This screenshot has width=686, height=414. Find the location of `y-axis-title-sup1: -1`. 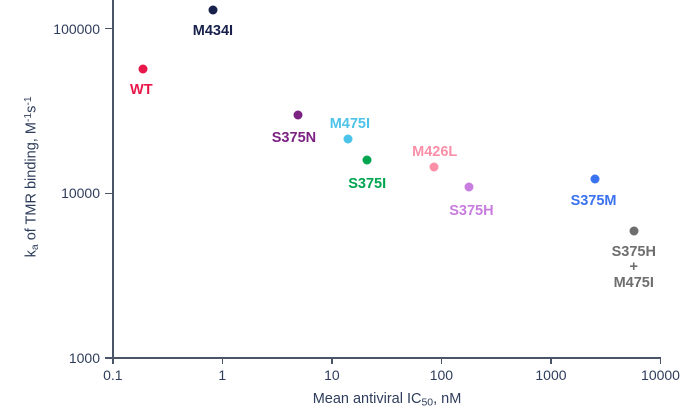

y-axis-title-sup1: -1 is located at coordinates (29, 117).